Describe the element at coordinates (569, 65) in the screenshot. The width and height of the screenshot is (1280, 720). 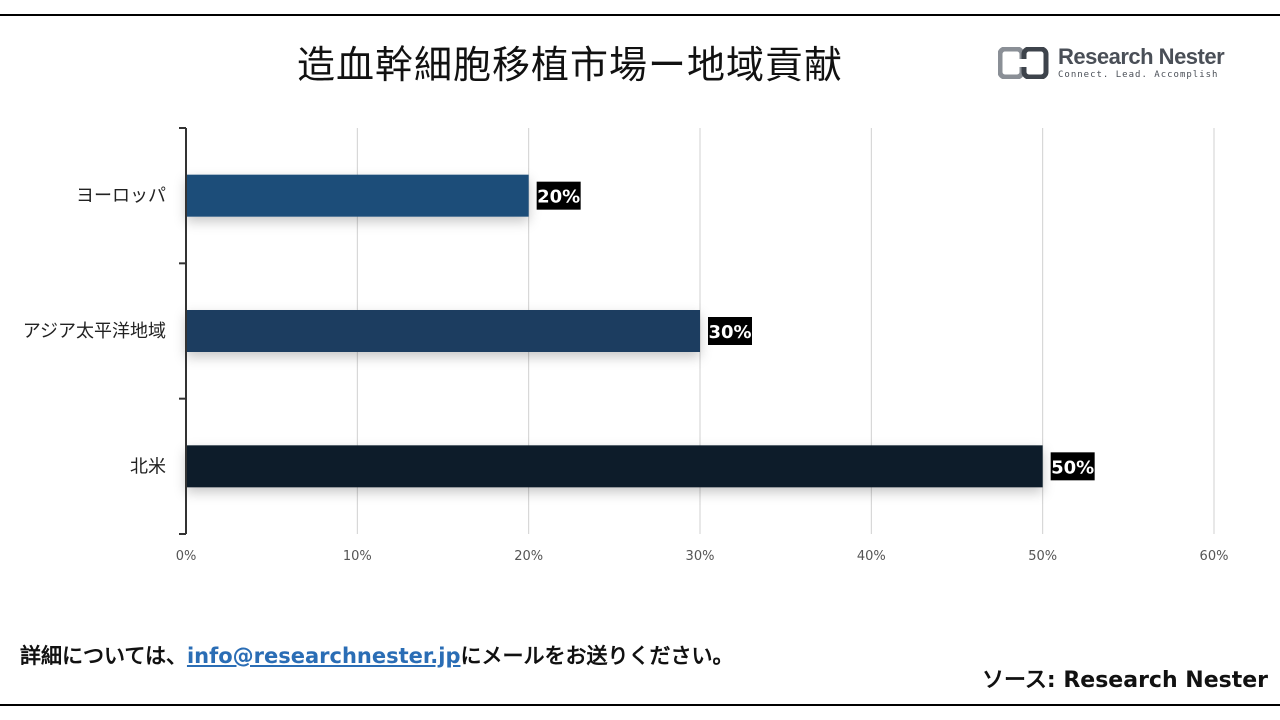
I see `page-title: 造血幹細胞移植市場ー地域貢献` at that location.